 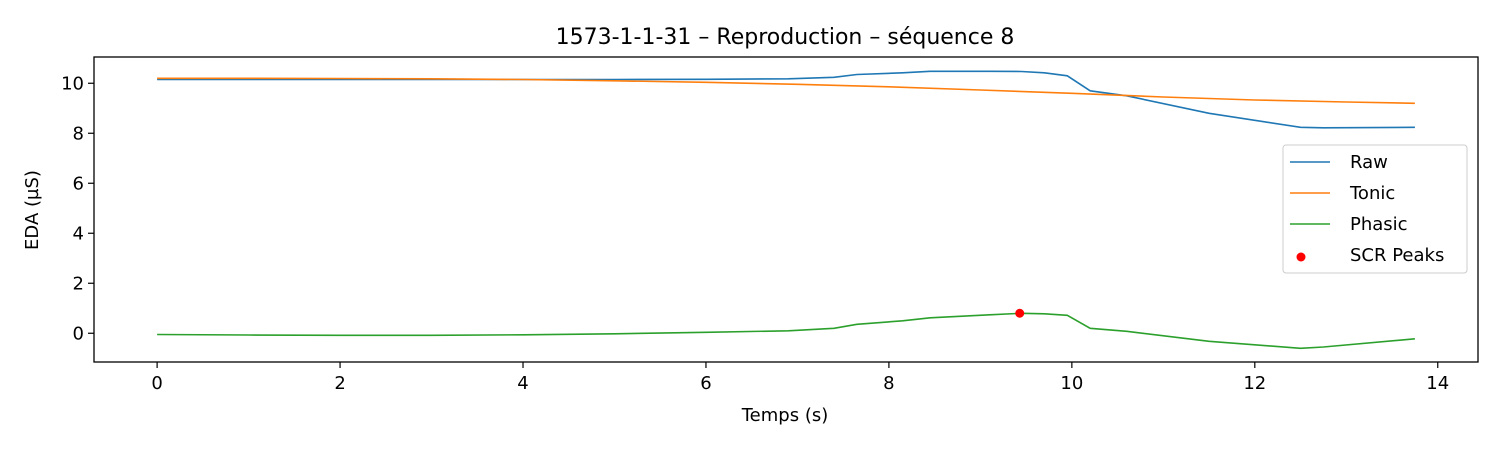 I want to click on x-tick-label: 6, so click(x=705, y=383).